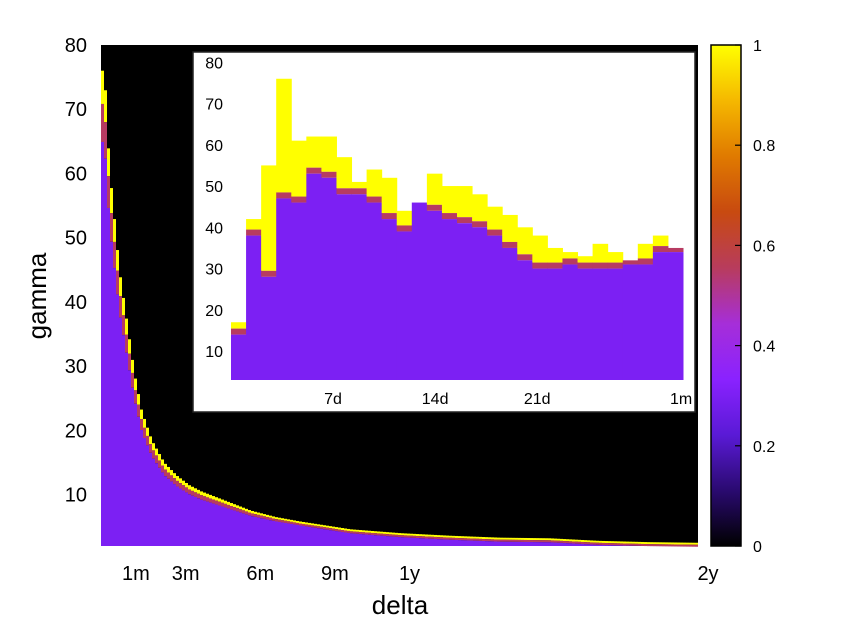  I want to click on y-tick-label: 60, so click(76, 174).